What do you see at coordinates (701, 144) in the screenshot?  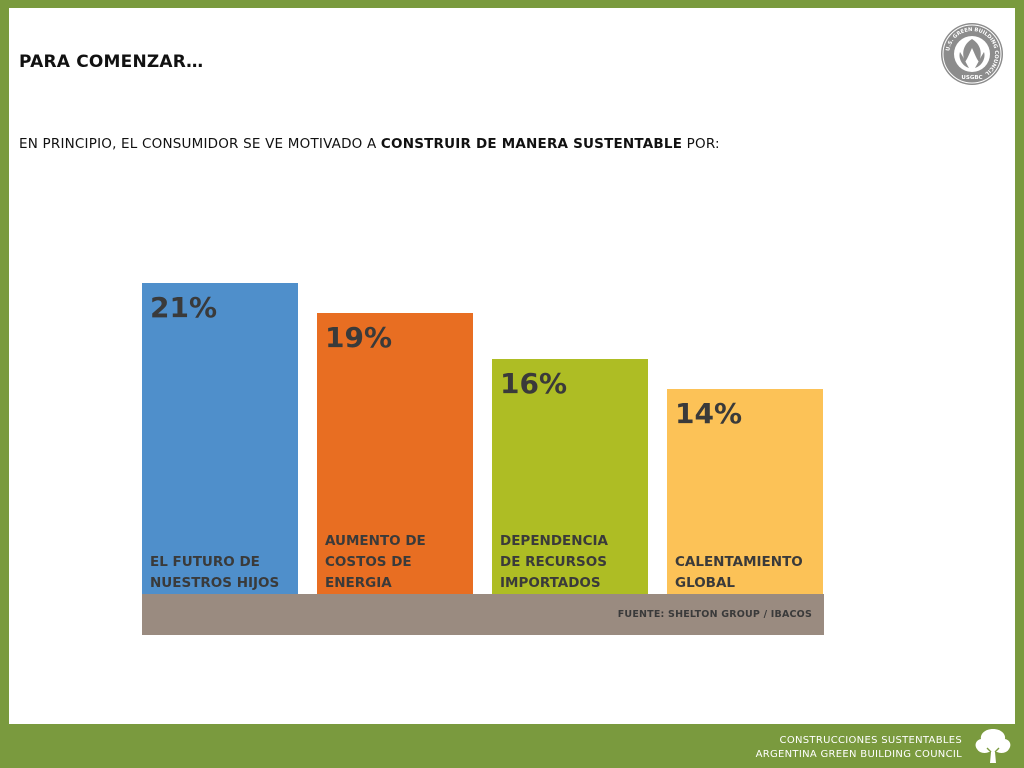 I see `subtitle-suffix: POR:` at bounding box center [701, 144].